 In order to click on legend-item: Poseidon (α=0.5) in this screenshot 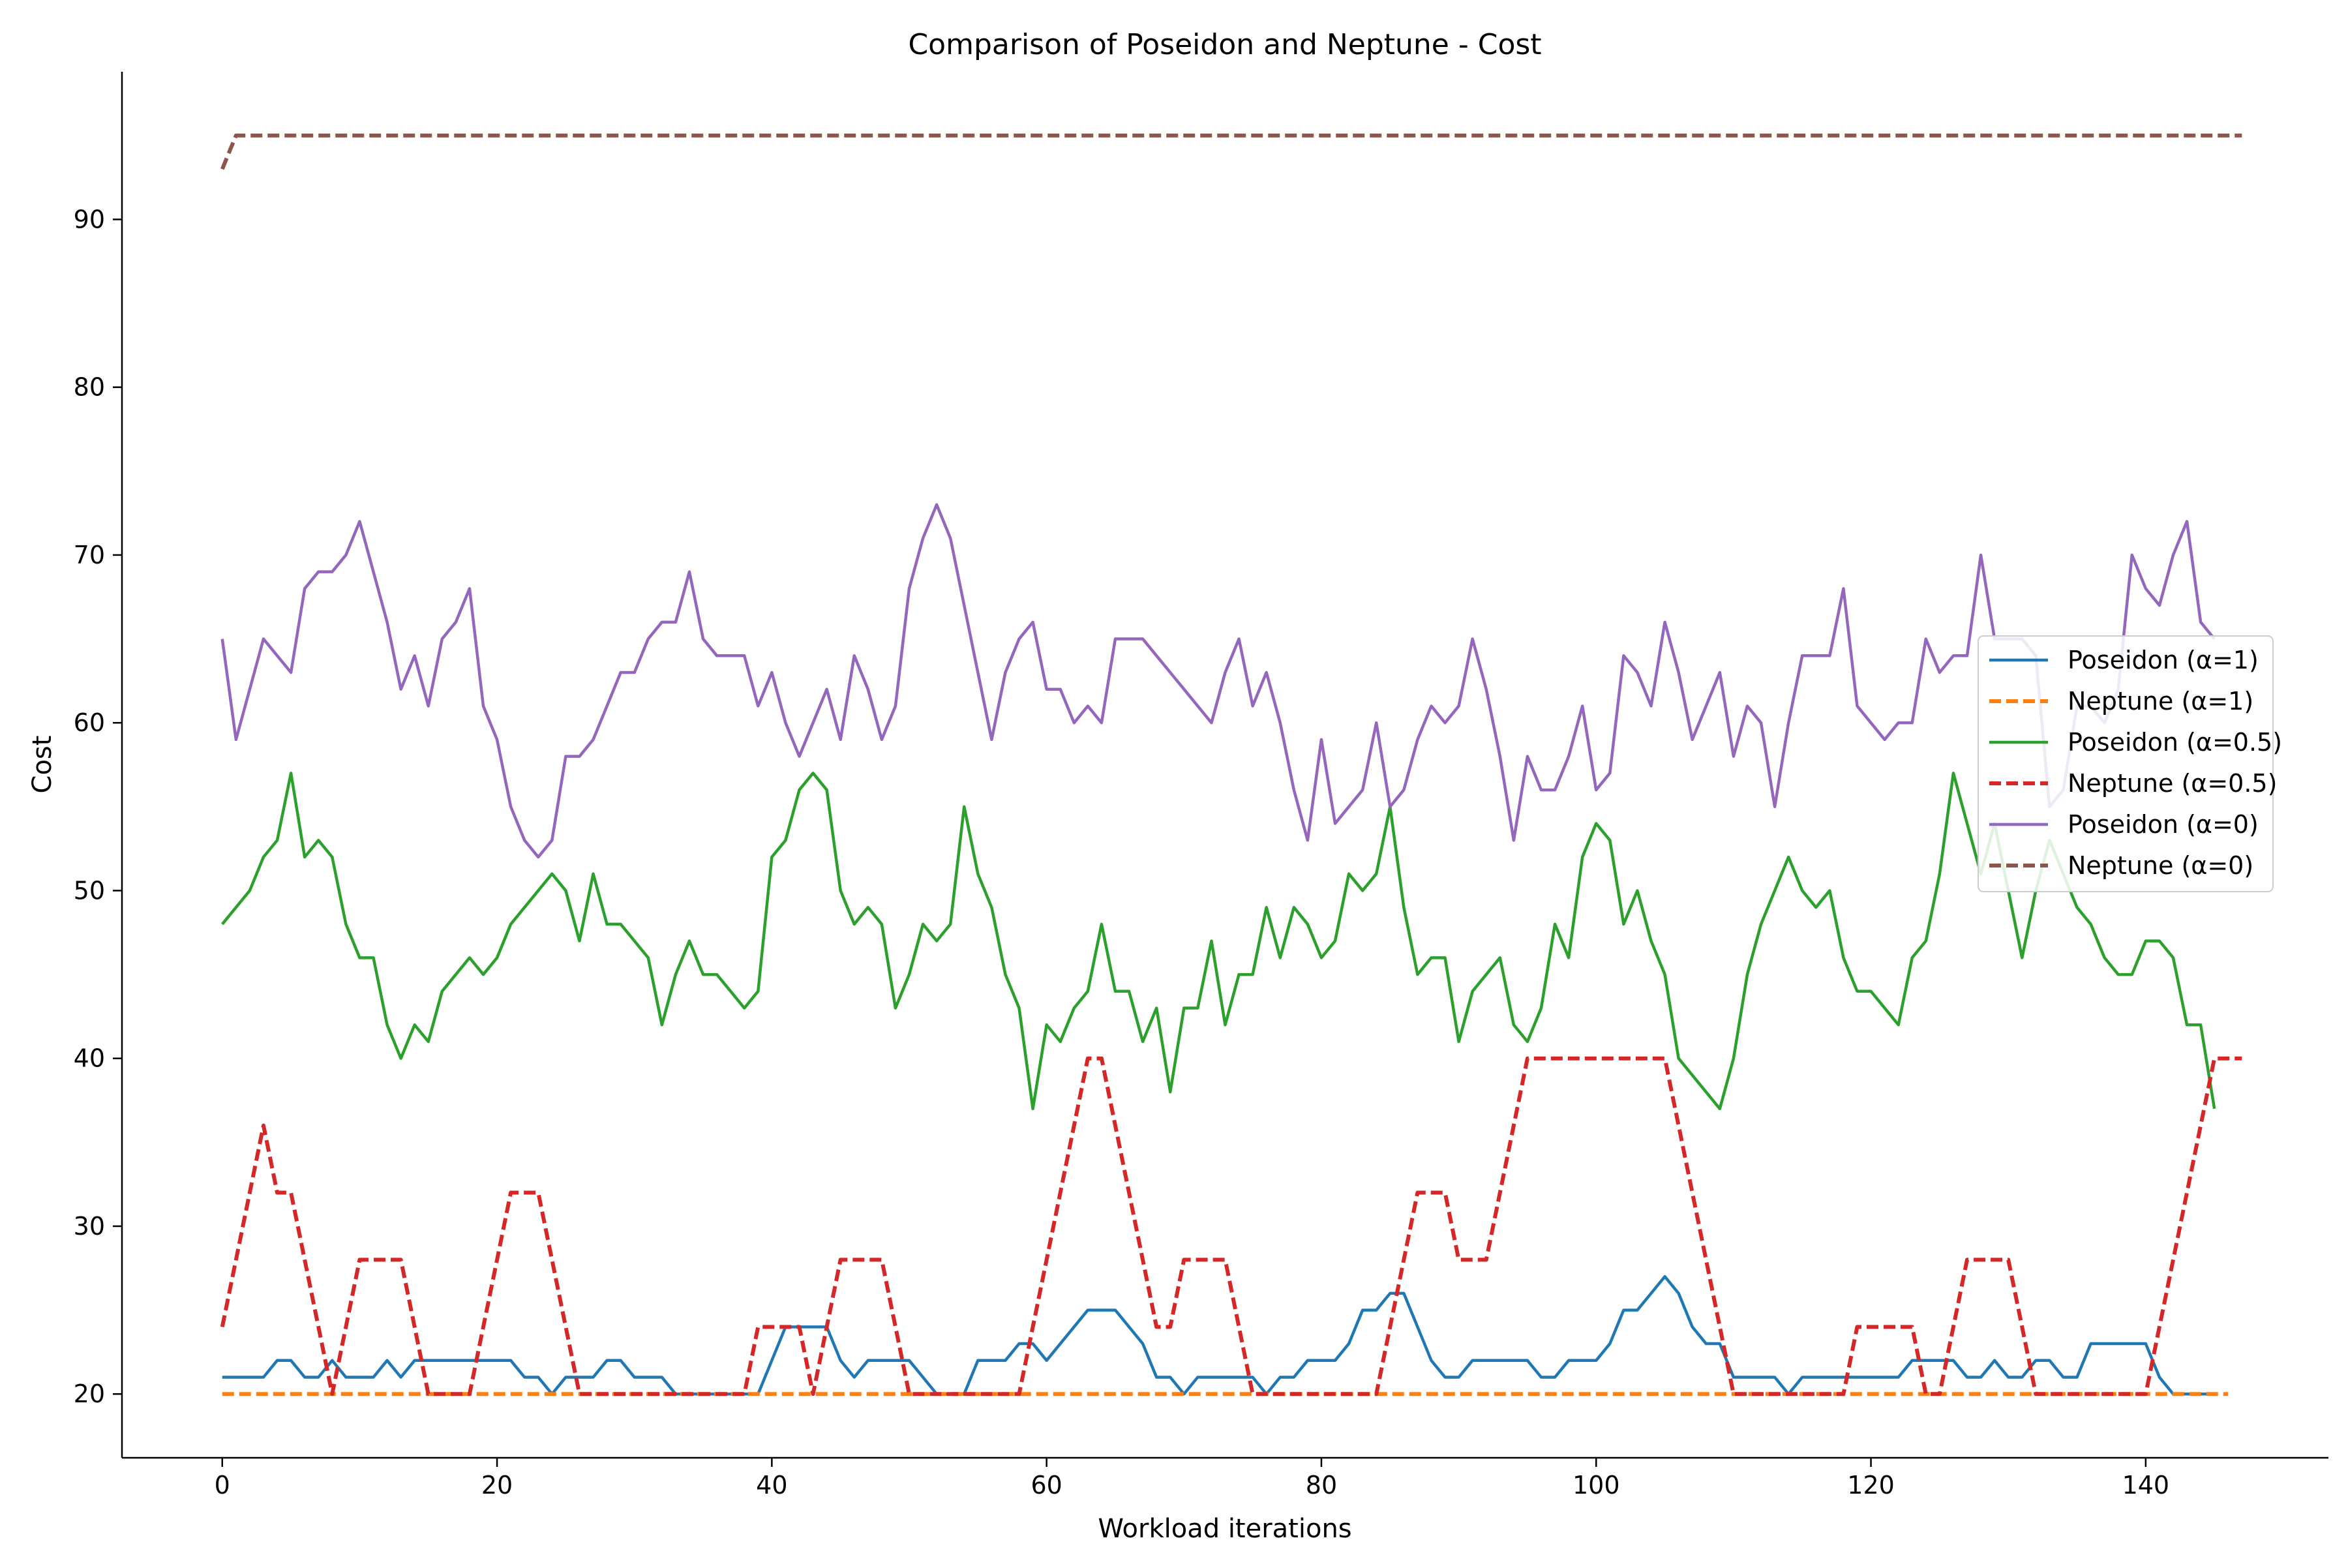, I will do `click(2135, 742)`.